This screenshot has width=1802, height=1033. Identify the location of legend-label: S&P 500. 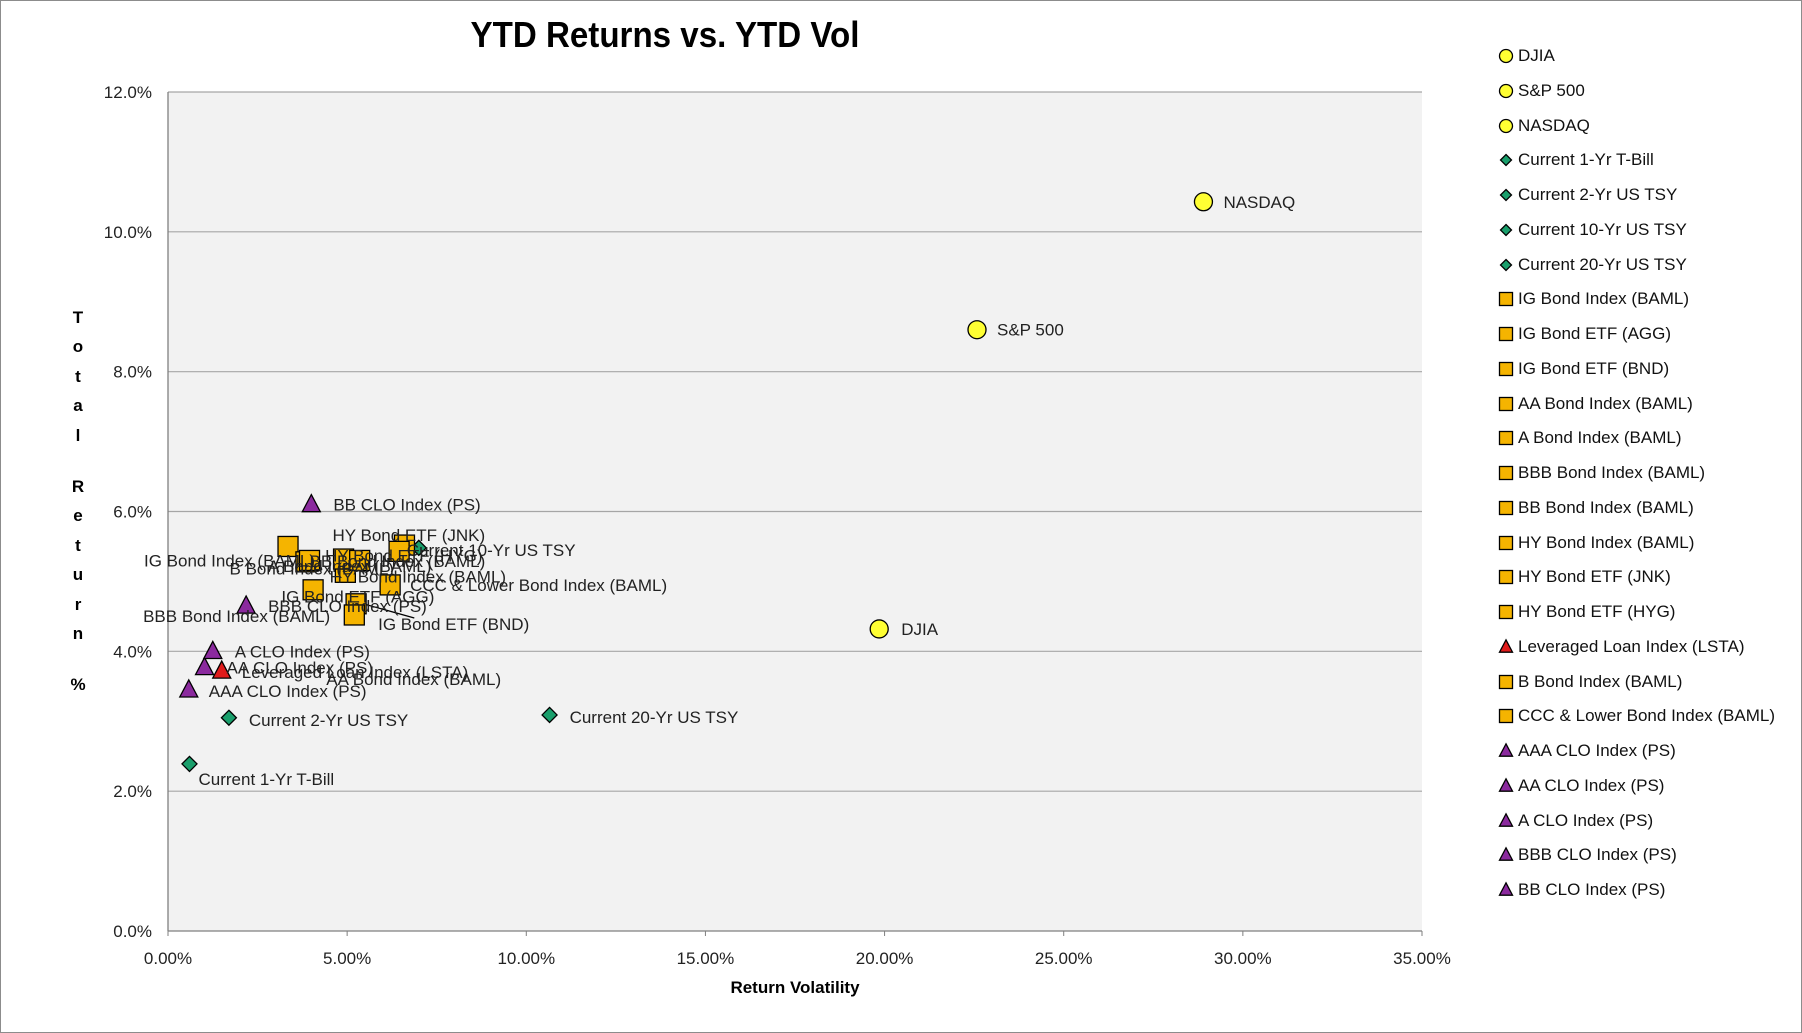
(1551, 90).